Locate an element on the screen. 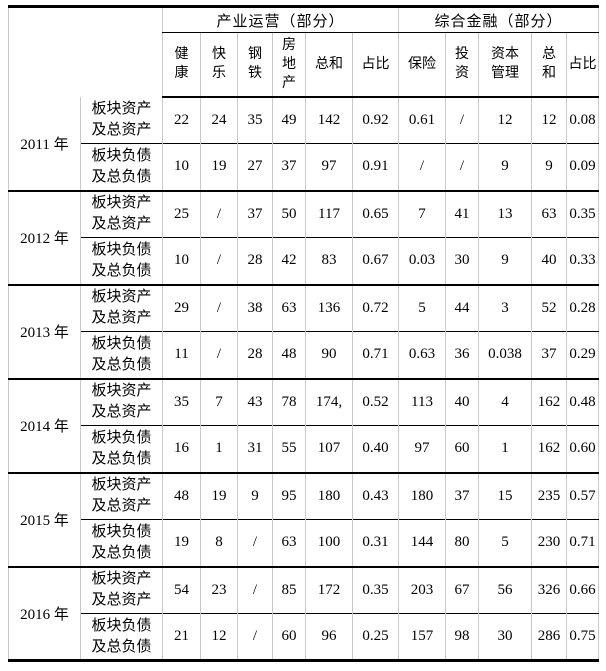  data-cell-liabilities-sum-industry: 100 is located at coordinates (329, 543).